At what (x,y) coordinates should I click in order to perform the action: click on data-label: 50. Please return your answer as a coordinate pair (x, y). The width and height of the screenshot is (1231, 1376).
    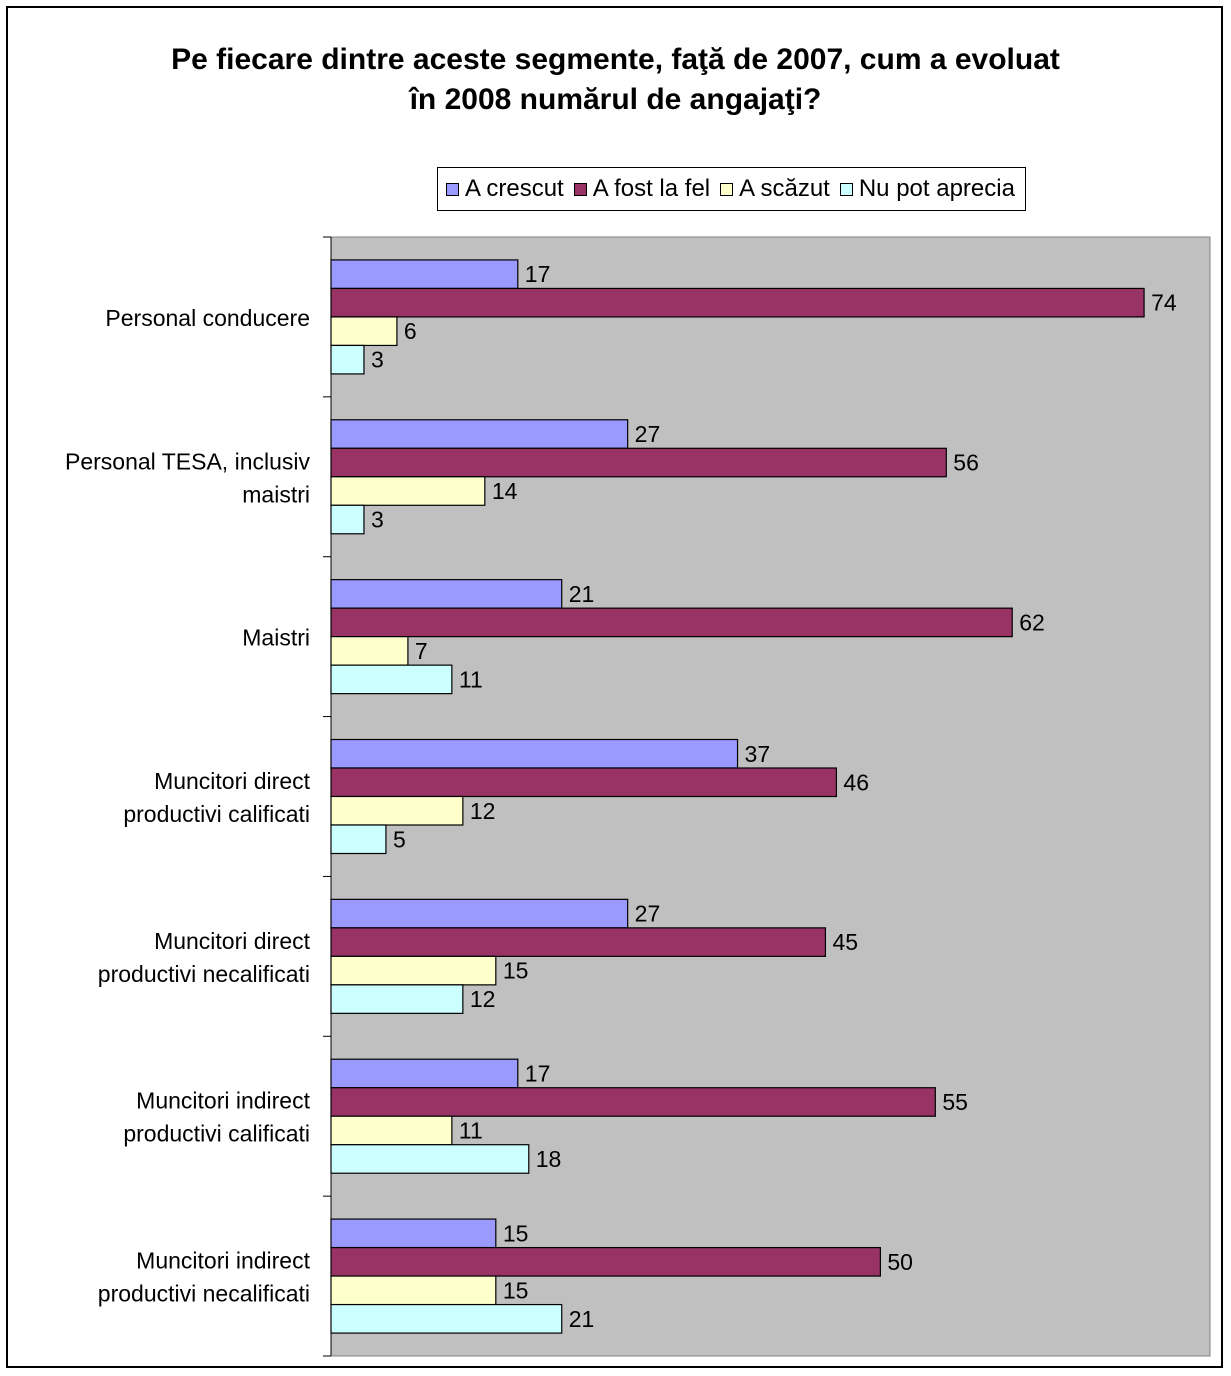
    Looking at the image, I should click on (900, 1262).